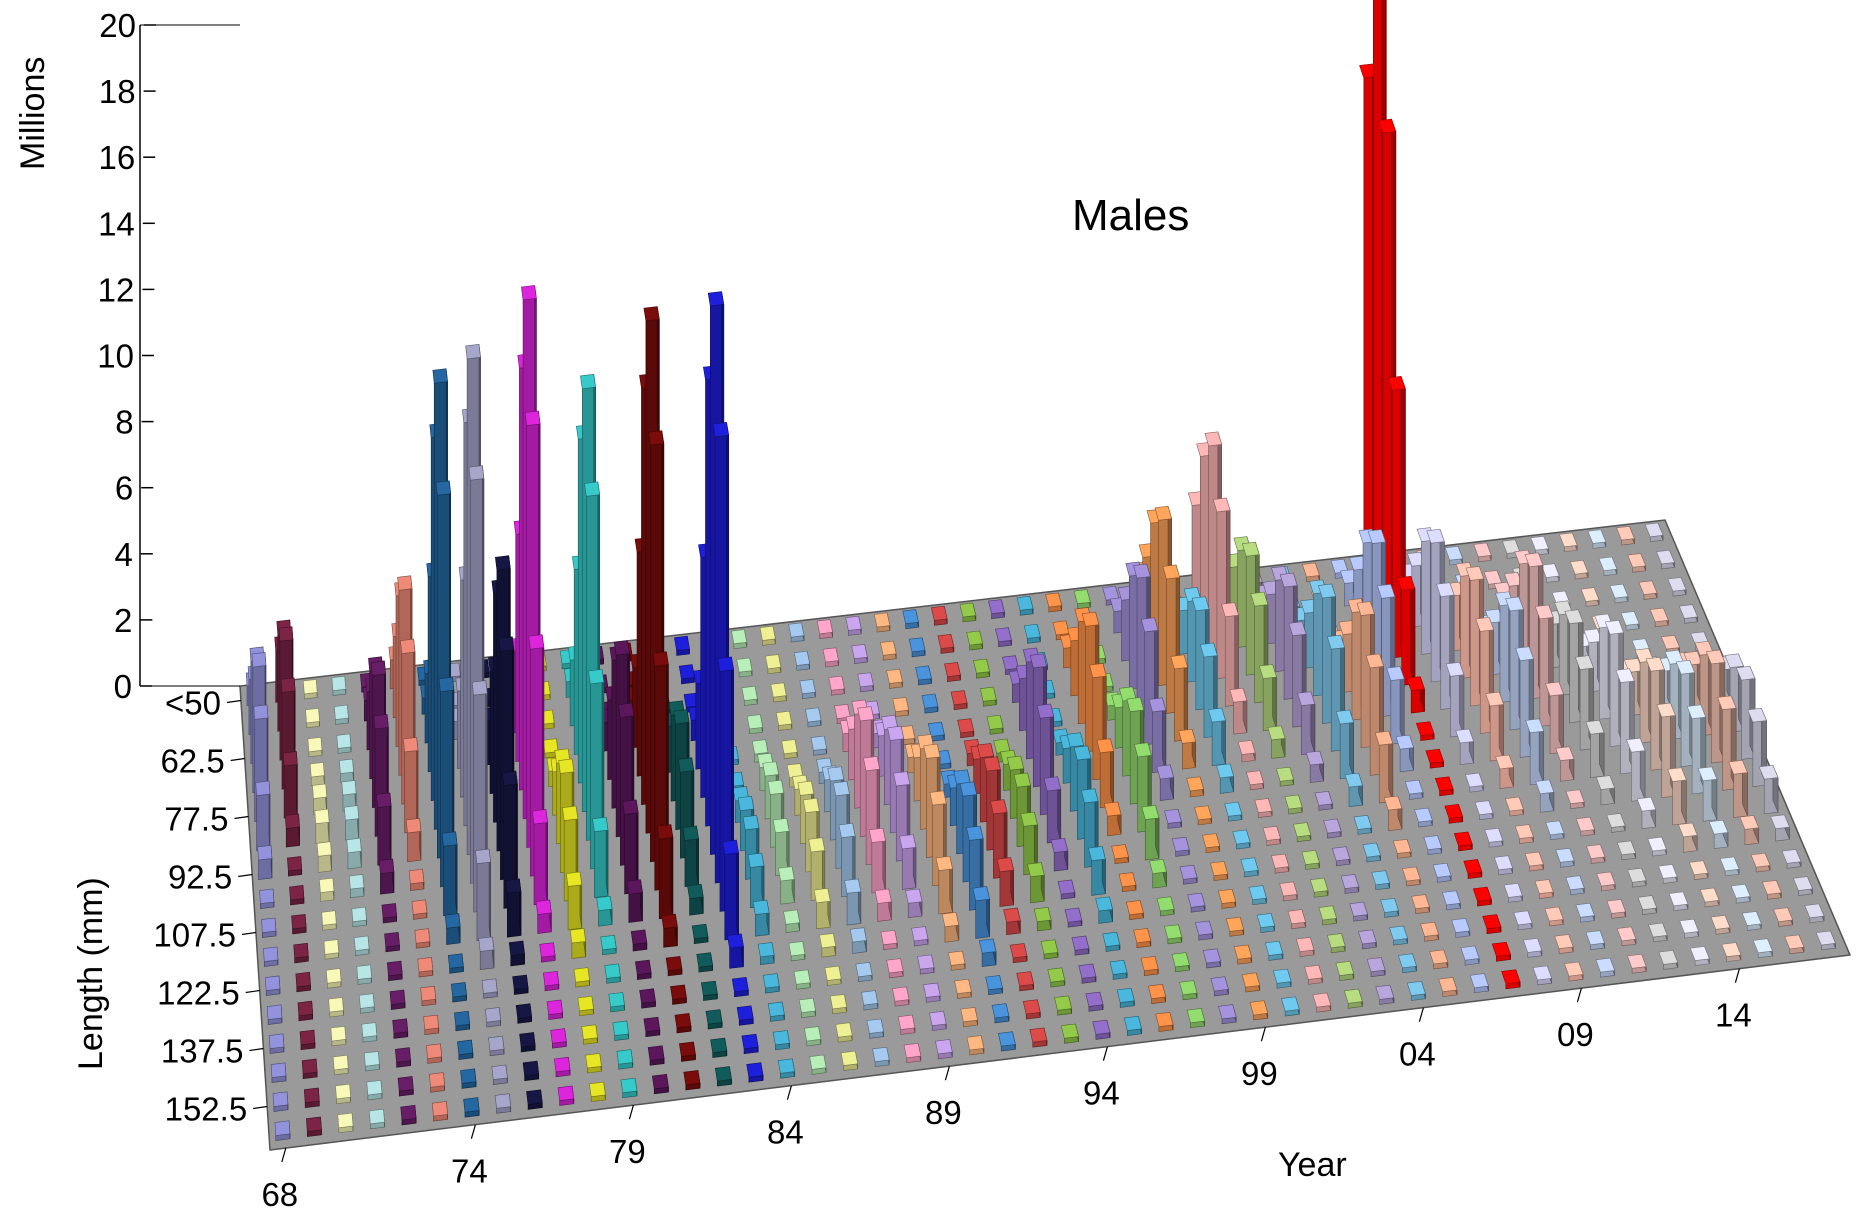 The width and height of the screenshot is (1866, 1224). Describe the element at coordinates (115, 356) in the screenshot. I see `z-tick-label: 10` at that location.